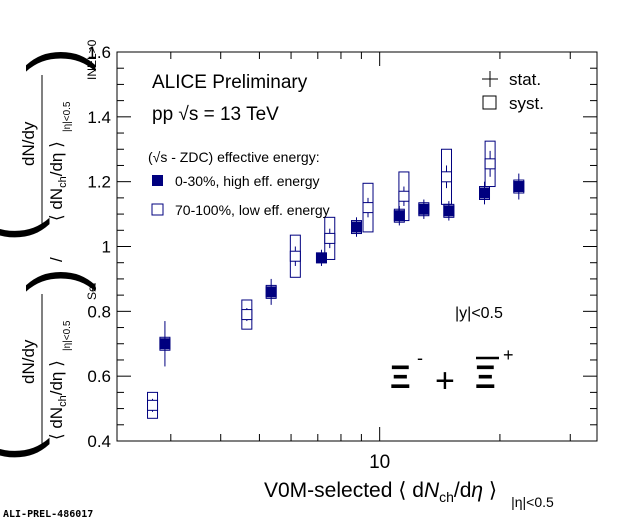  Describe the element at coordinates (56, 259) in the screenshot. I see `y-slash: /` at that location.